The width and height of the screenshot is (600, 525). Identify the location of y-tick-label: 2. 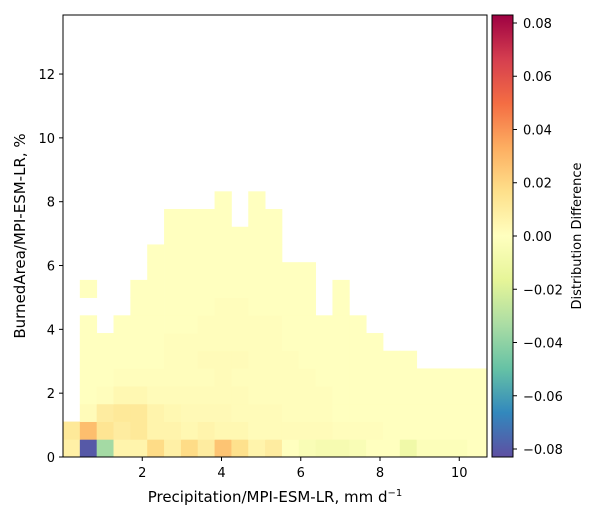
(51, 394).